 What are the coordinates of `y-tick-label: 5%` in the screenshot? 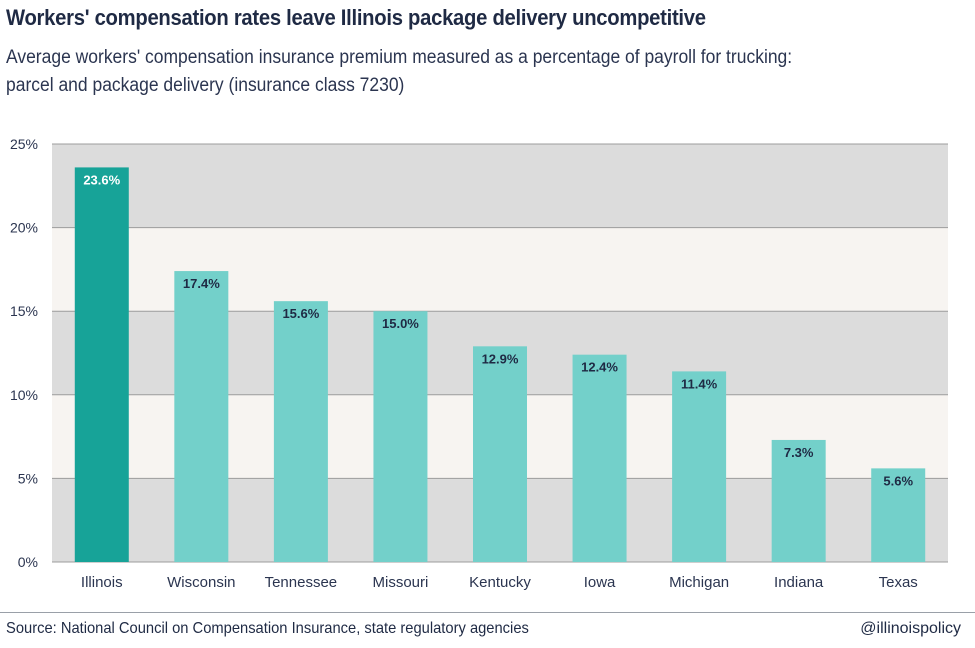 It's located at (28, 478).